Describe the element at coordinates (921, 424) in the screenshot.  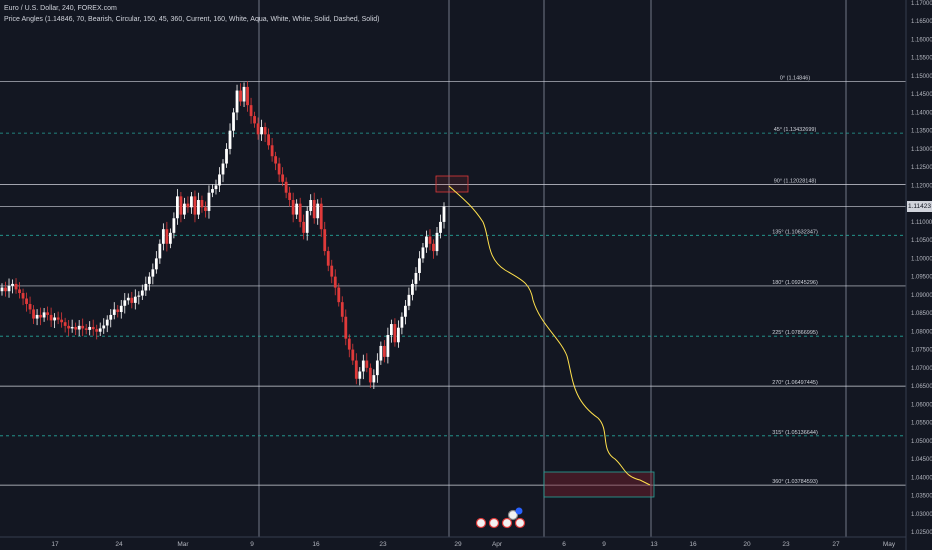
I see `y-tick-label: 1.05500` at that location.